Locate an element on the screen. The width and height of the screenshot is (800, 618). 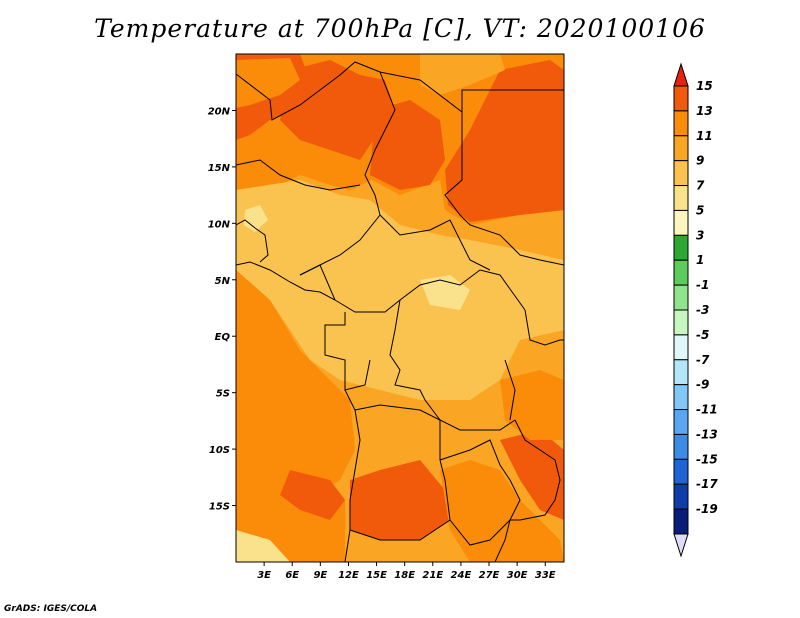
lat-tick-label: 5S is located at coordinates (223, 394).